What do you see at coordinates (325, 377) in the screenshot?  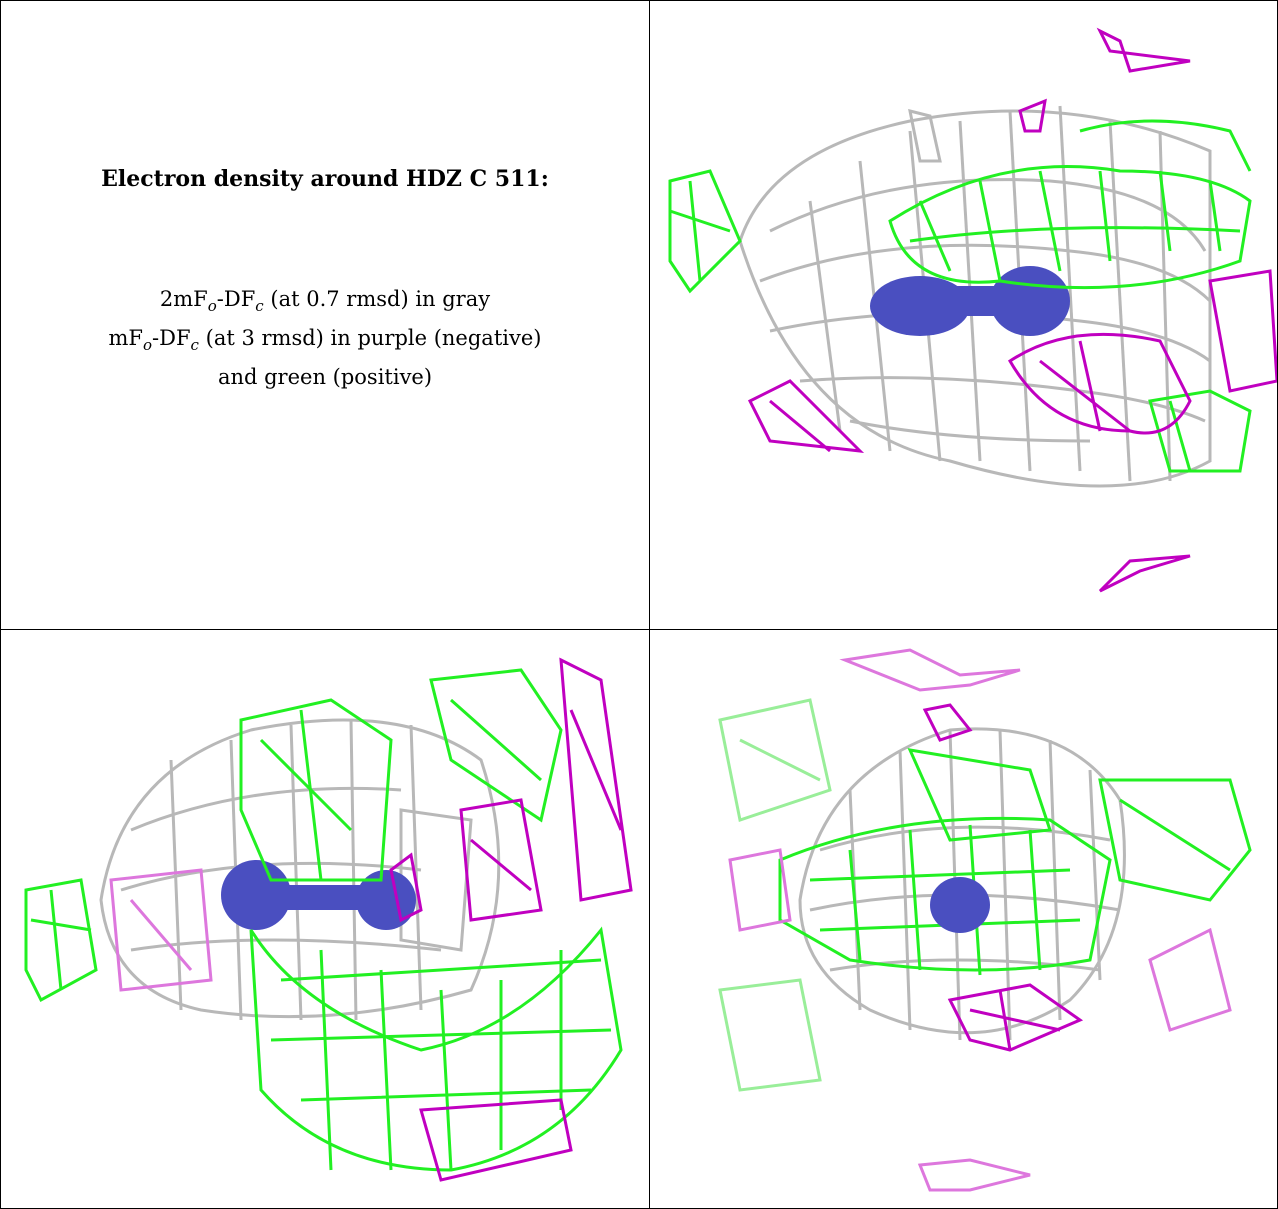 I see `caption-line-3: and green (positive)` at bounding box center [325, 377].